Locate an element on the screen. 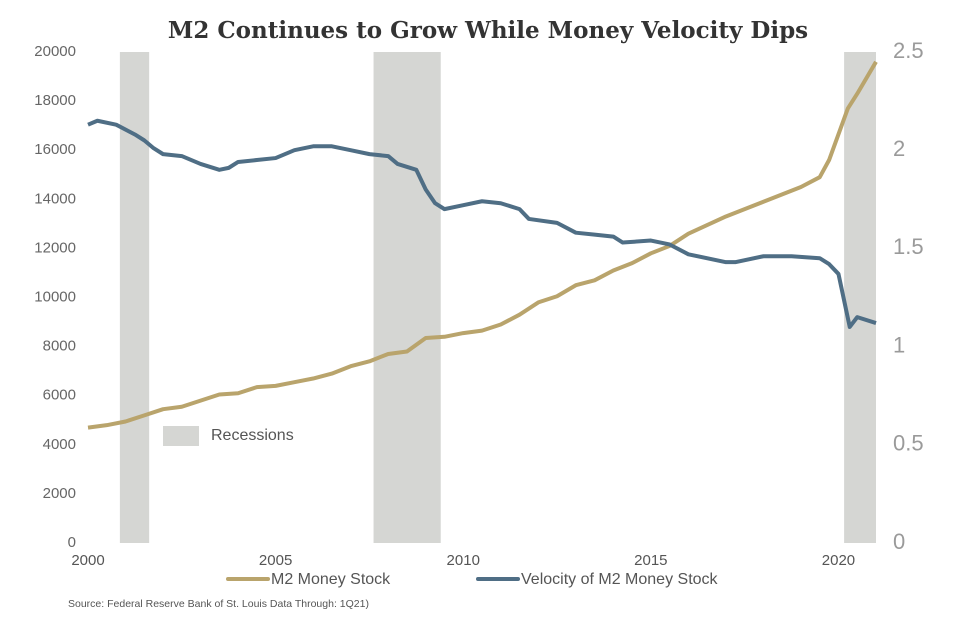 The image size is (953, 623). y2-tick-label: 2 is located at coordinates (899, 148).